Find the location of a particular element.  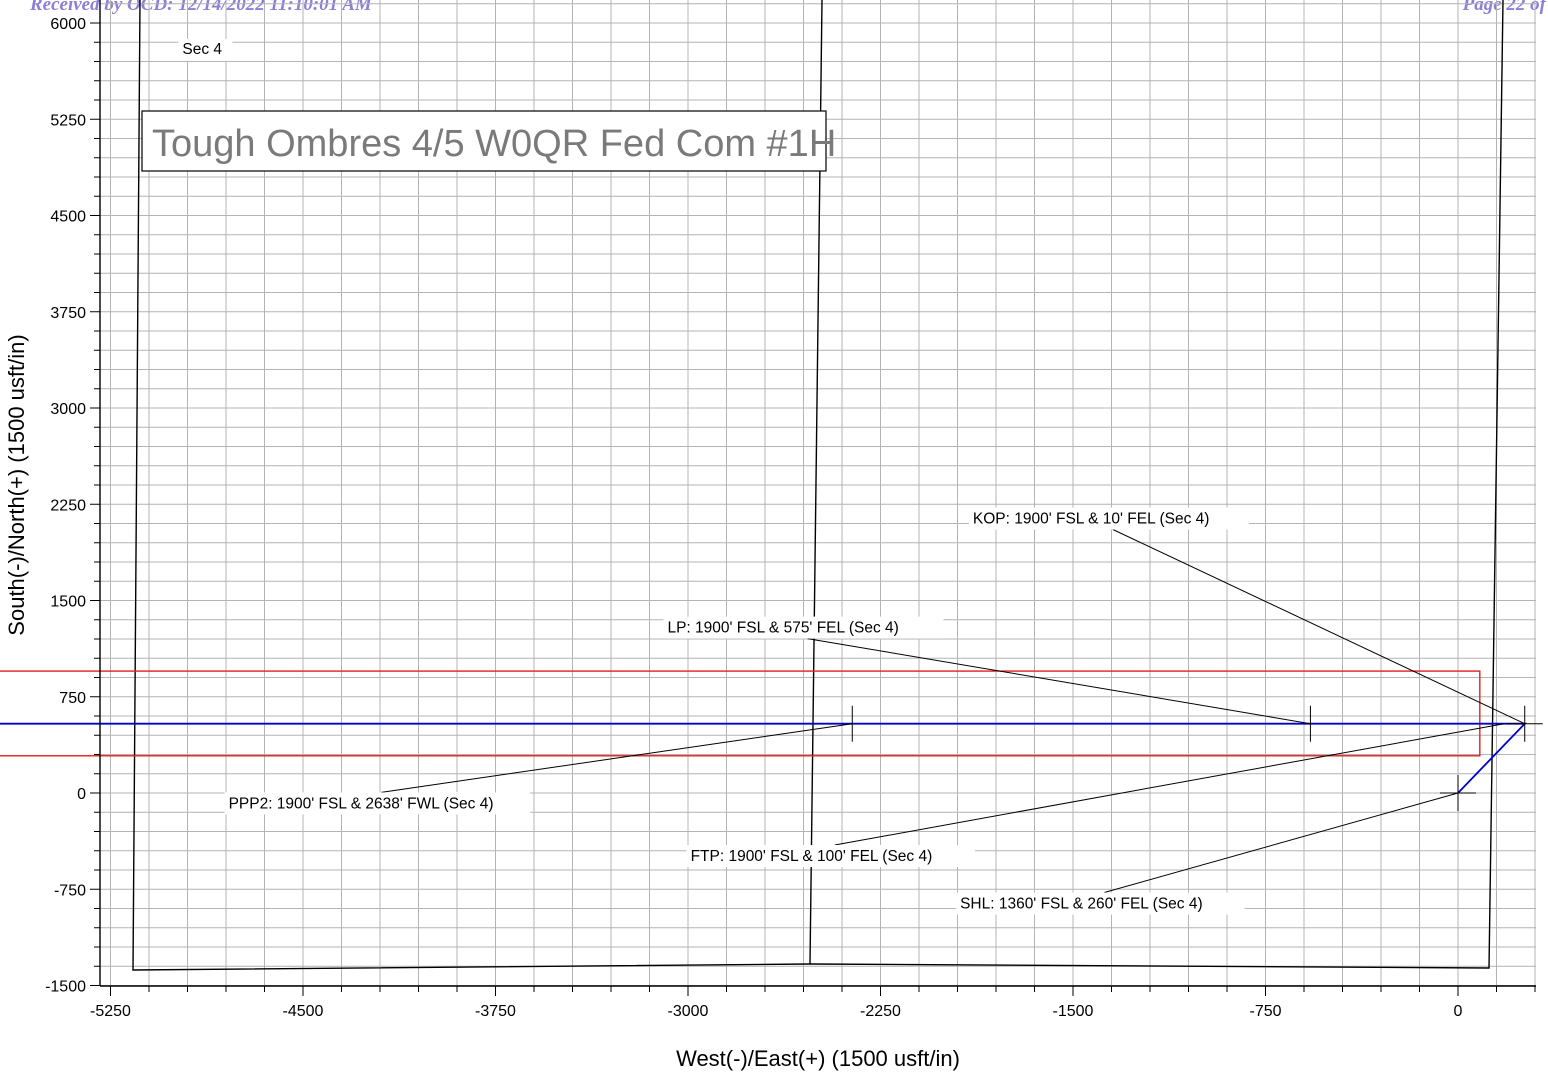

section-label: Sec 4 is located at coordinates (202, 49).